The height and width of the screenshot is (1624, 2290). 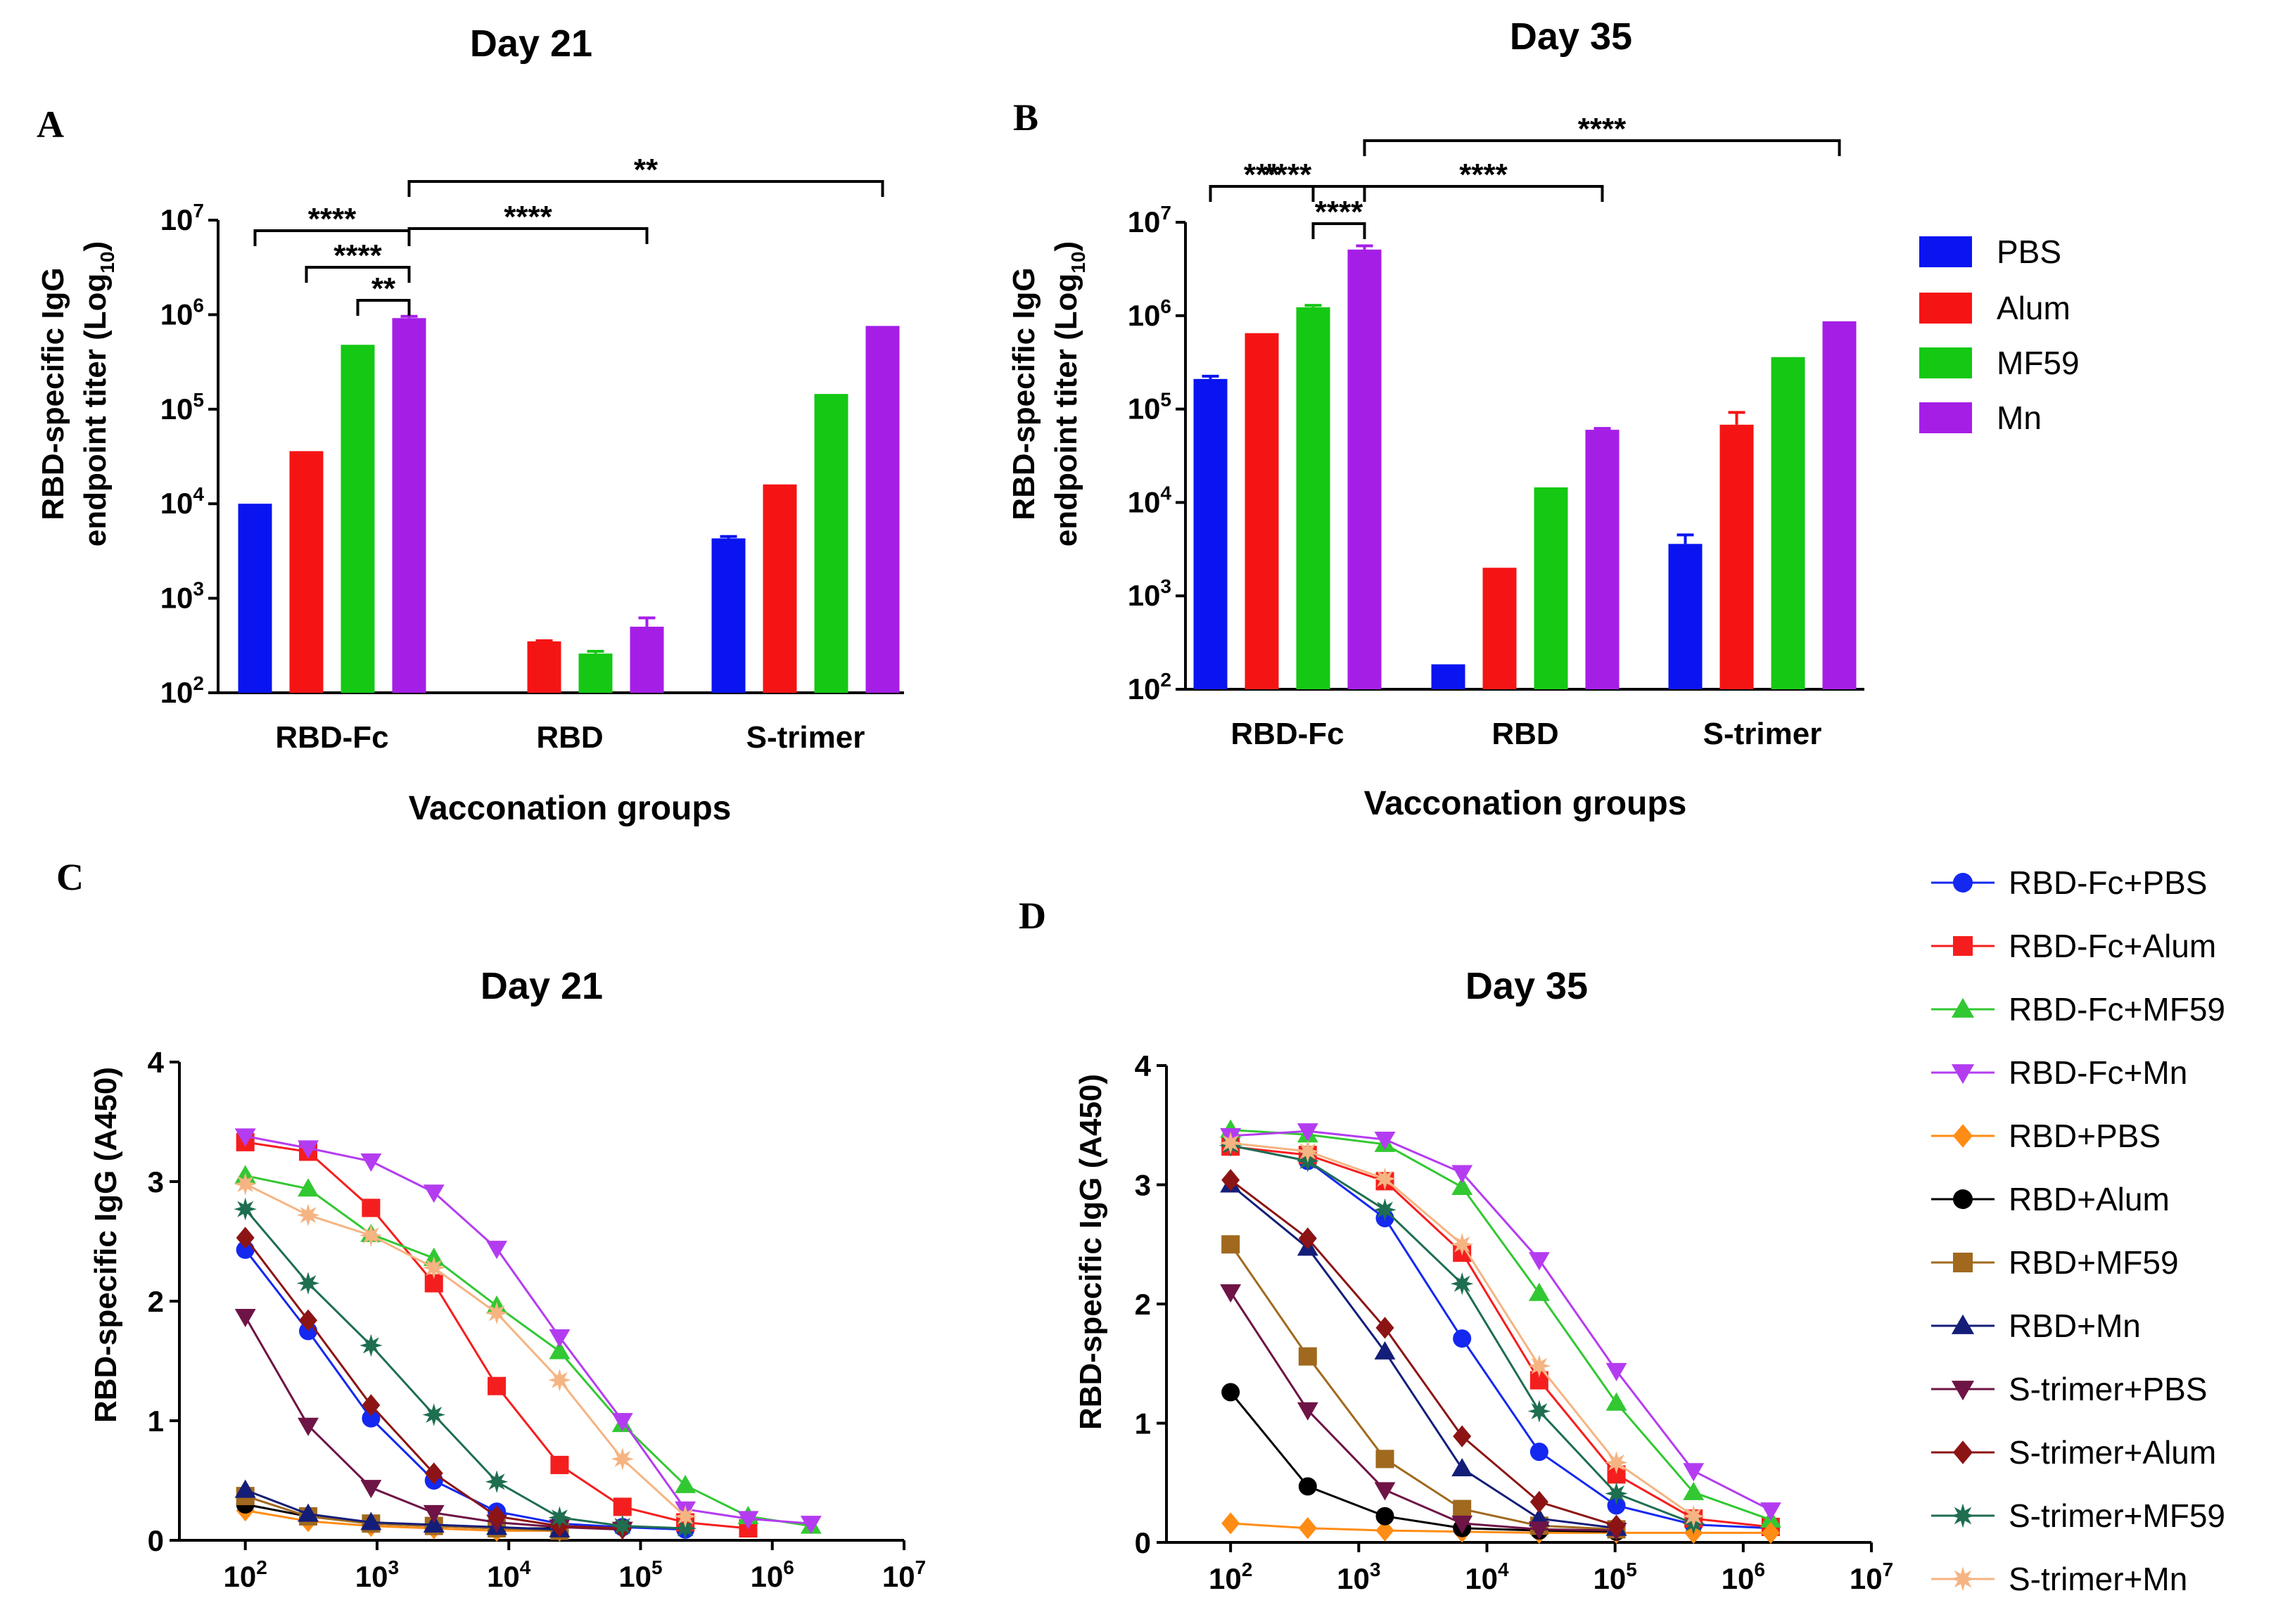 What do you see at coordinates (1069, 393) in the screenshot?
I see `panel-b-ylabel-line2: endpoint titer (Log10)` at bounding box center [1069, 393].